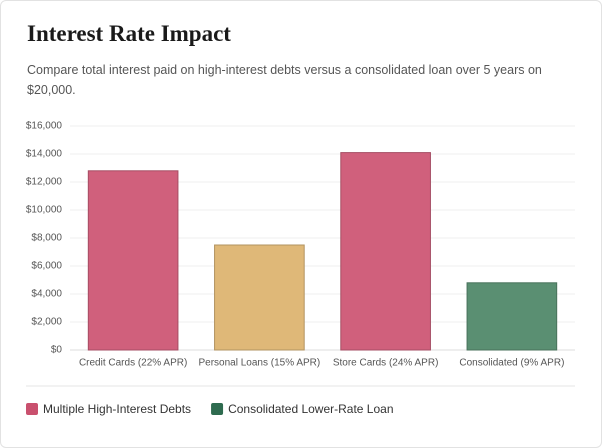  Describe the element at coordinates (57, 350) in the screenshot. I see `y-tick-label: $0` at that location.